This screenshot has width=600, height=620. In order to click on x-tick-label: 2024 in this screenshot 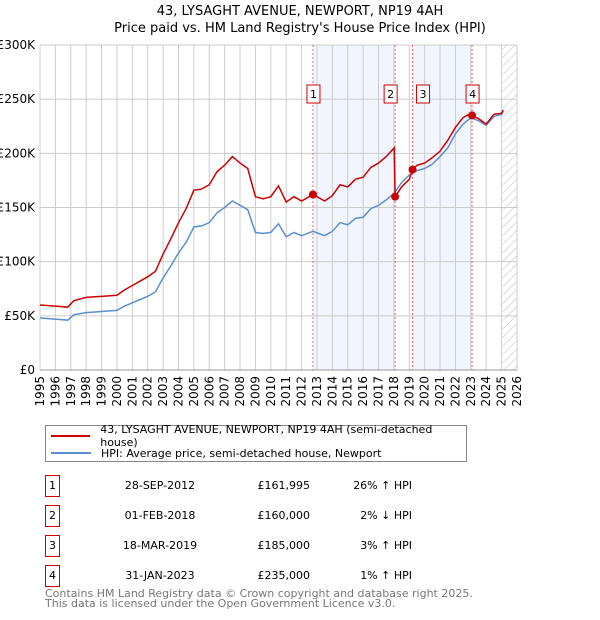, I will do `click(486, 391)`.